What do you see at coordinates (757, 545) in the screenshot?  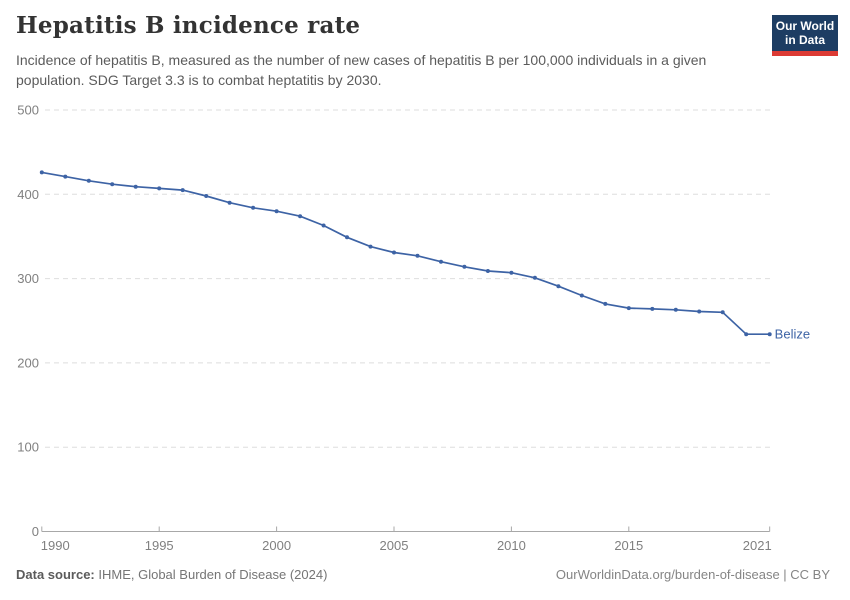 I see `x-tick-label: 2021` at bounding box center [757, 545].